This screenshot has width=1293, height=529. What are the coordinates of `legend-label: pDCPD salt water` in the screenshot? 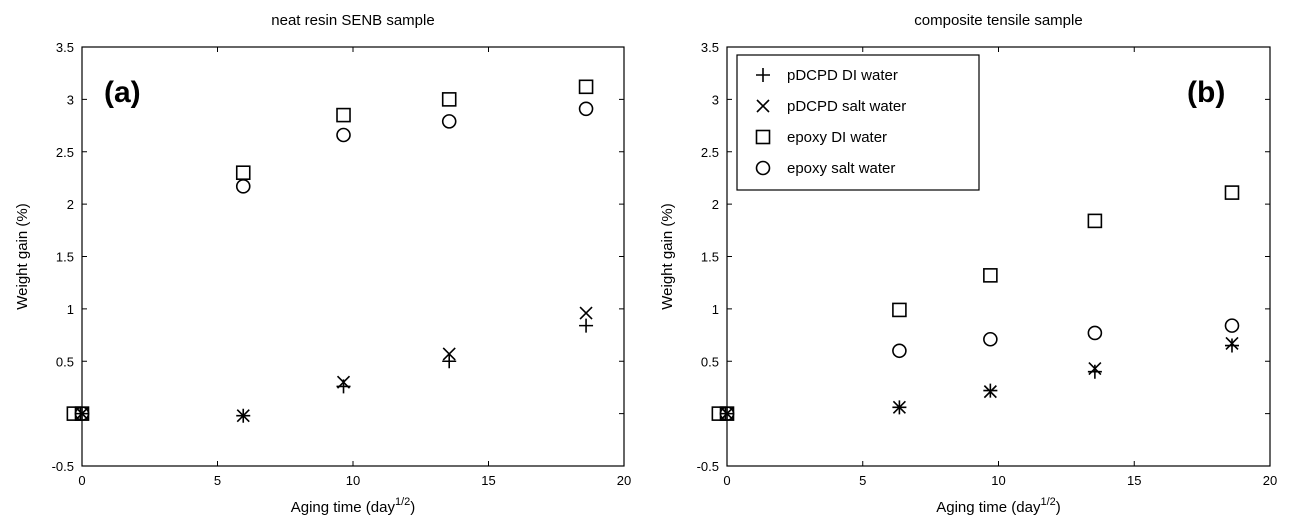 It's located at (846, 106).